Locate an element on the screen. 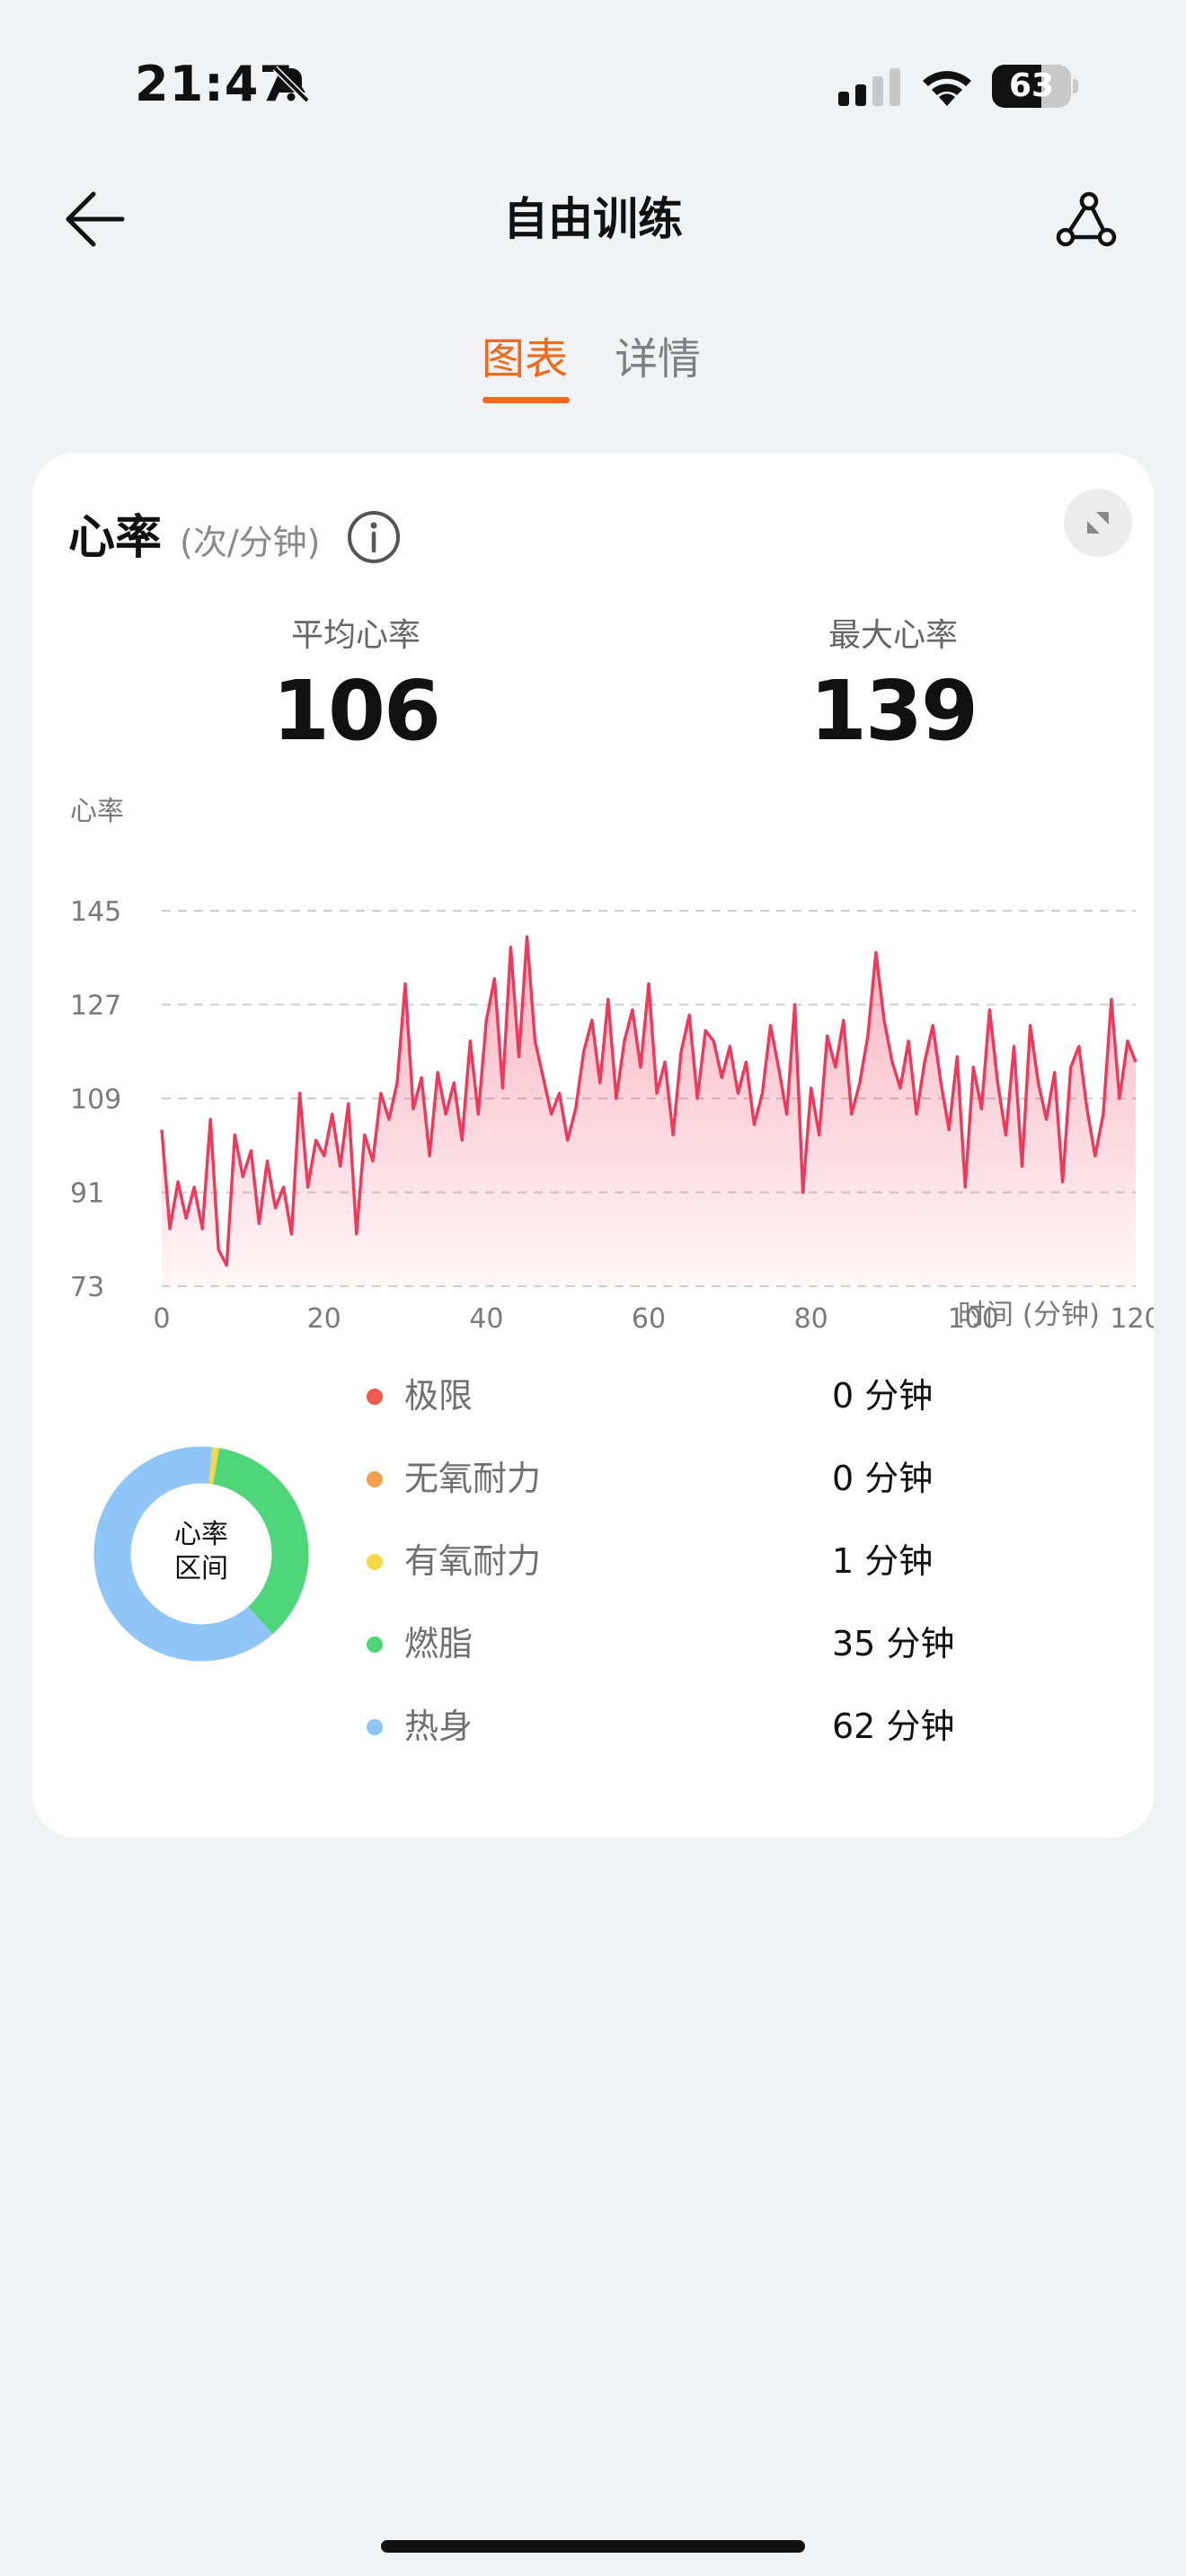  nav-bar: 自由训练 is located at coordinates (593, 215).